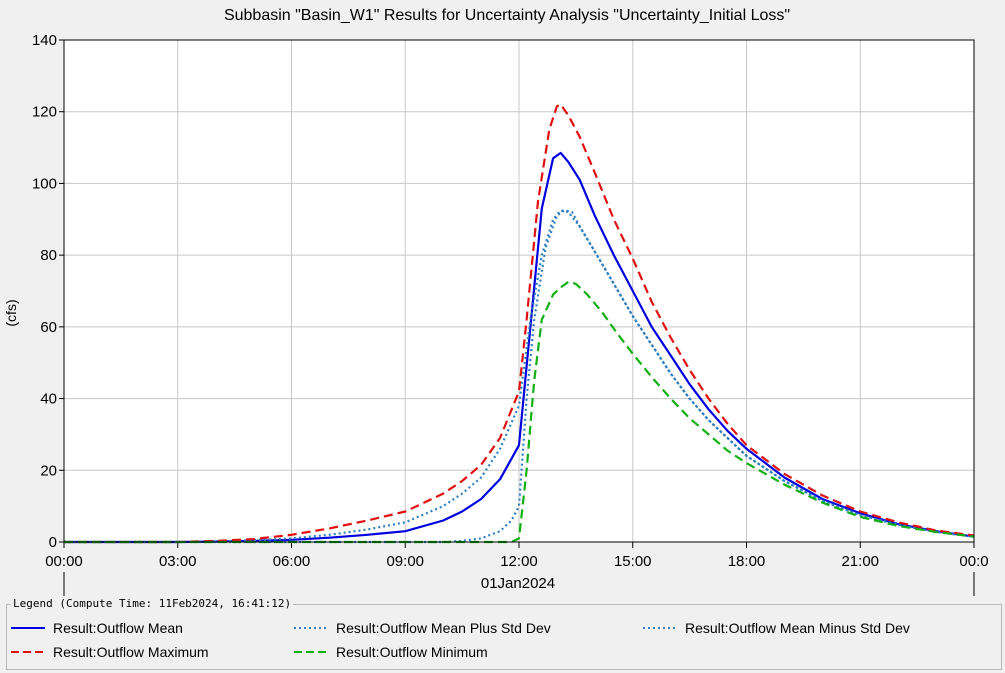 Image resolution: width=1005 pixels, height=673 pixels. I want to click on x-tick-label: 09:00, so click(405, 561).